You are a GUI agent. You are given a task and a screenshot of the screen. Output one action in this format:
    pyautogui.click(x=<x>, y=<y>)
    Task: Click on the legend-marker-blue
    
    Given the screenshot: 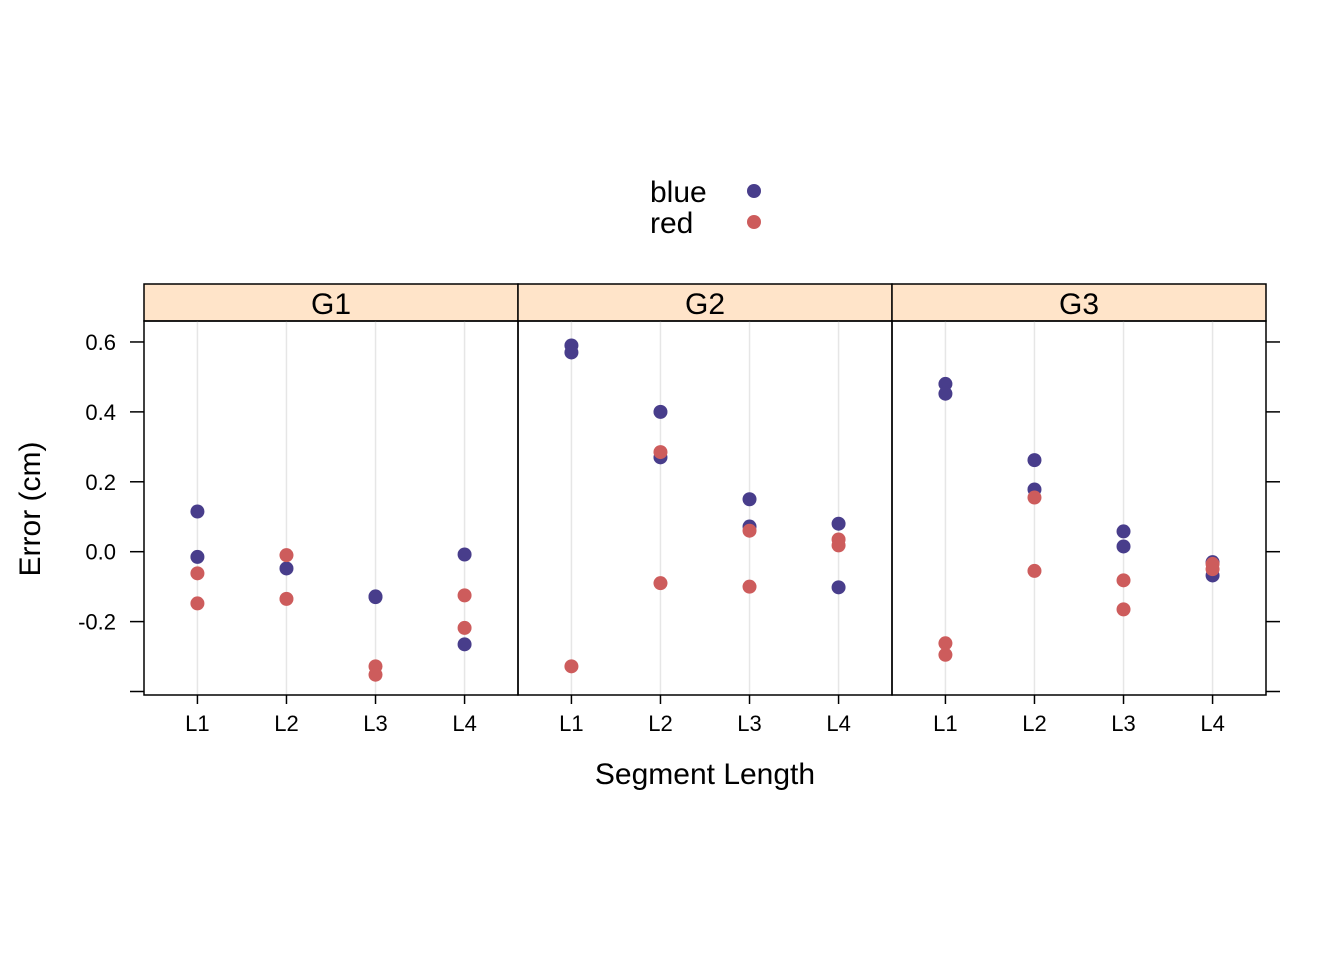 What is the action you would take?
    pyautogui.click(x=754, y=191)
    